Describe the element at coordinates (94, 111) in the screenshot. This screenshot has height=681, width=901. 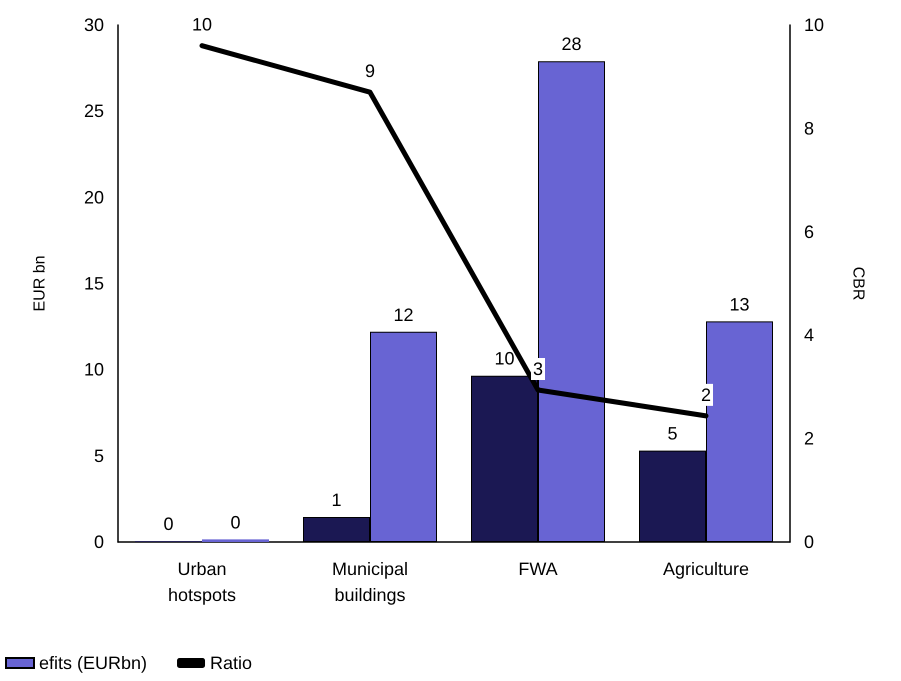
I see `y-tick-label: 25` at that location.